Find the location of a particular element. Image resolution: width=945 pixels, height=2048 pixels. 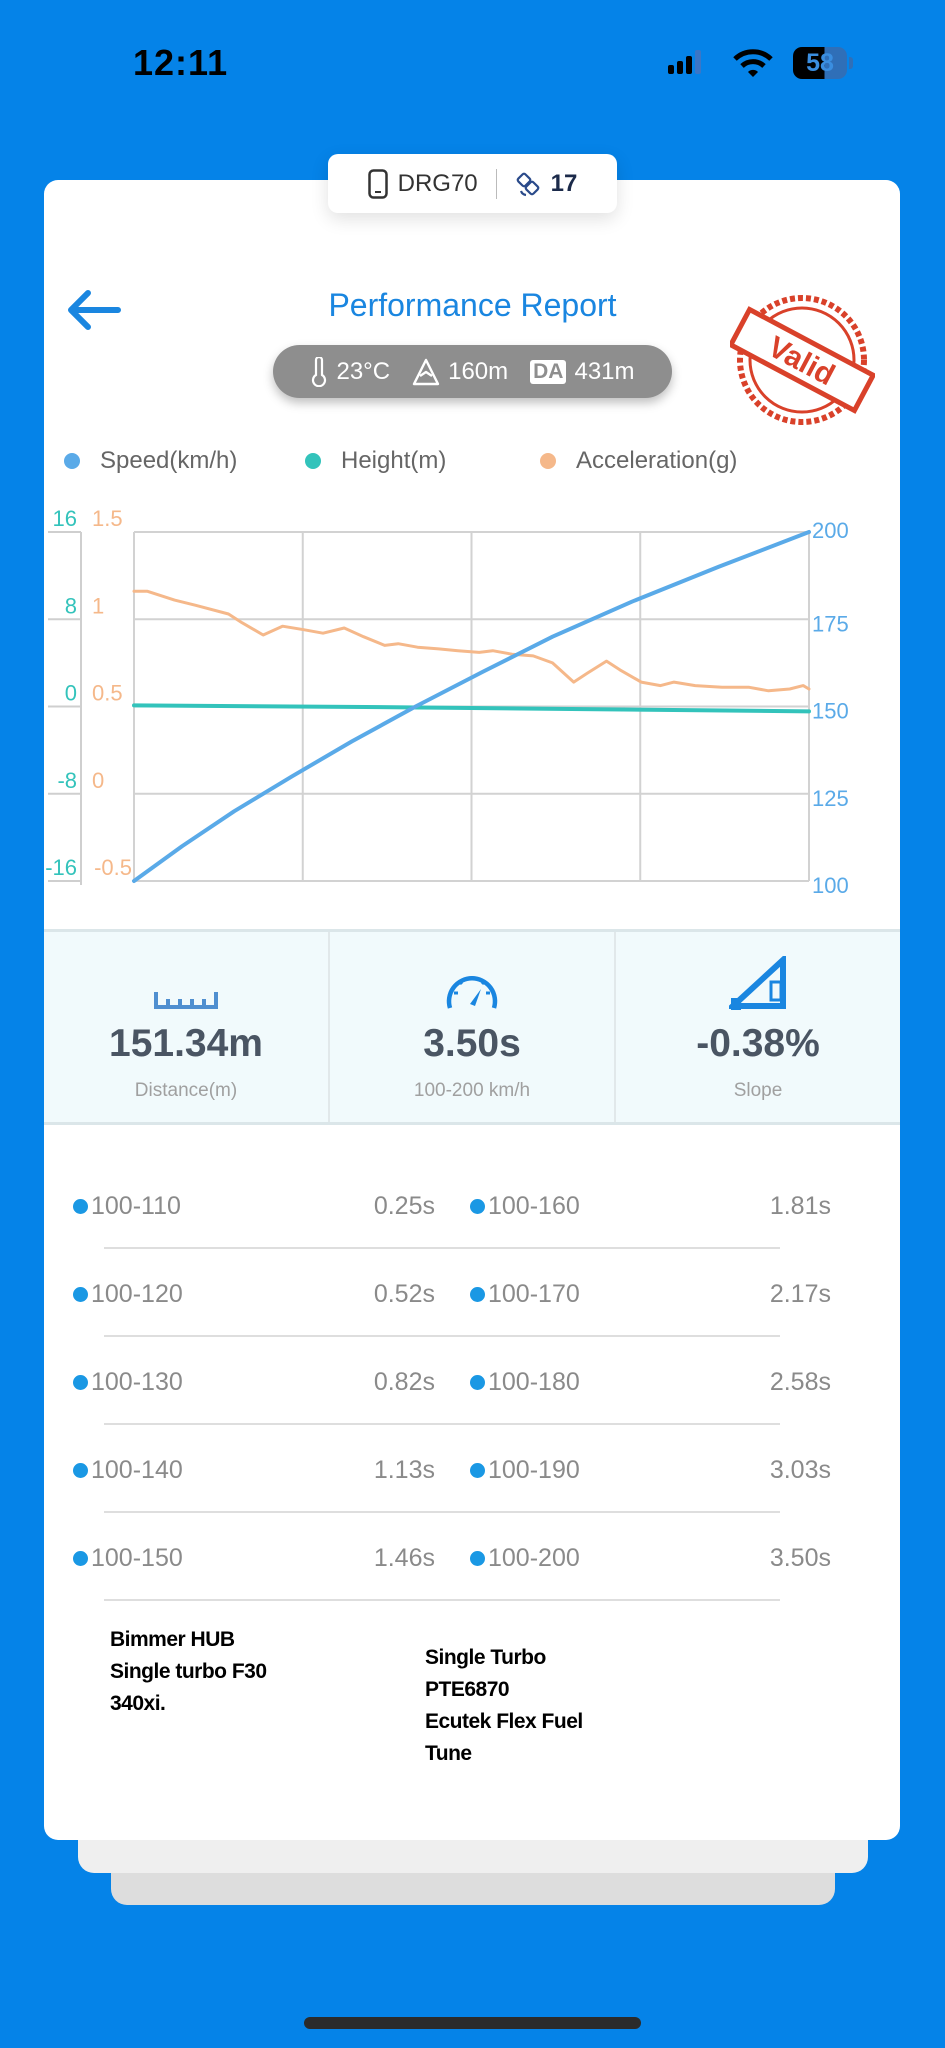

acceleration-tick-label: 1.5 is located at coordinates (107, 518).